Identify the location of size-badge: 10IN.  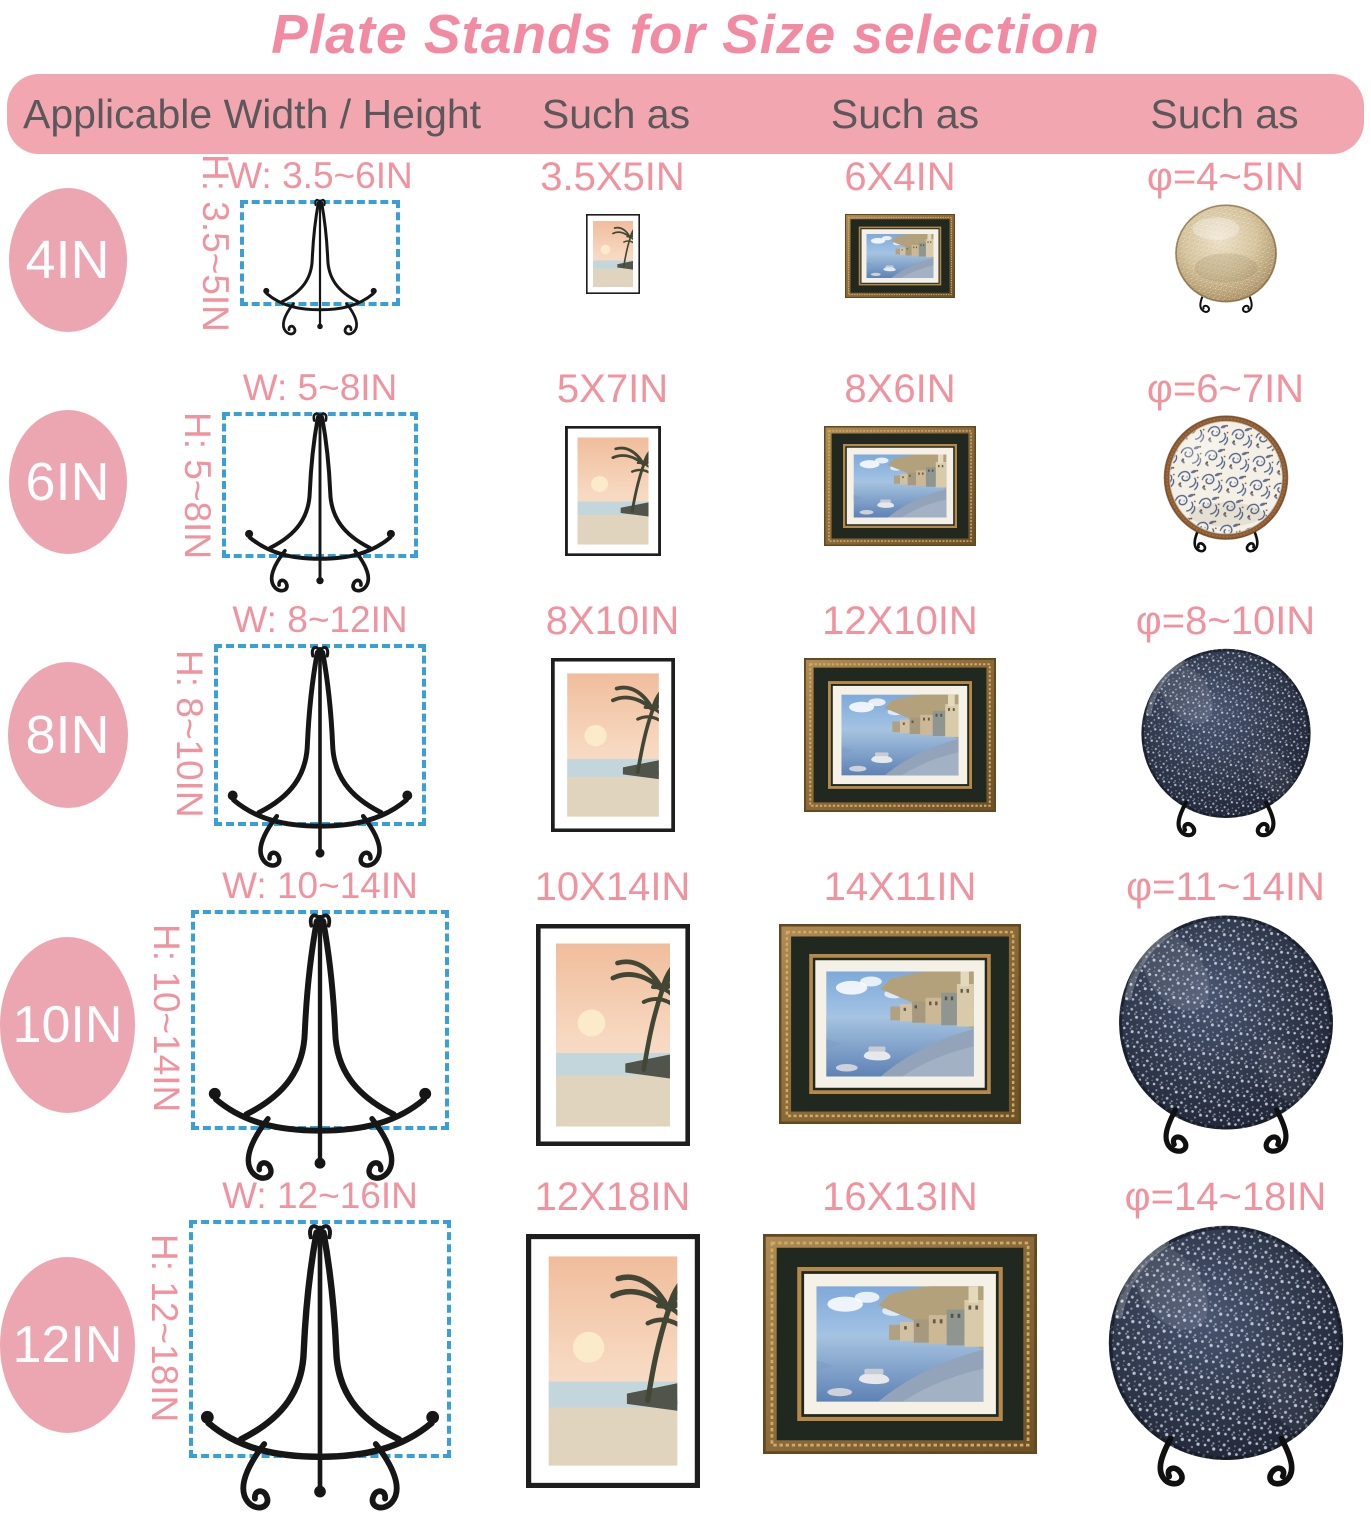
(67, 1025).